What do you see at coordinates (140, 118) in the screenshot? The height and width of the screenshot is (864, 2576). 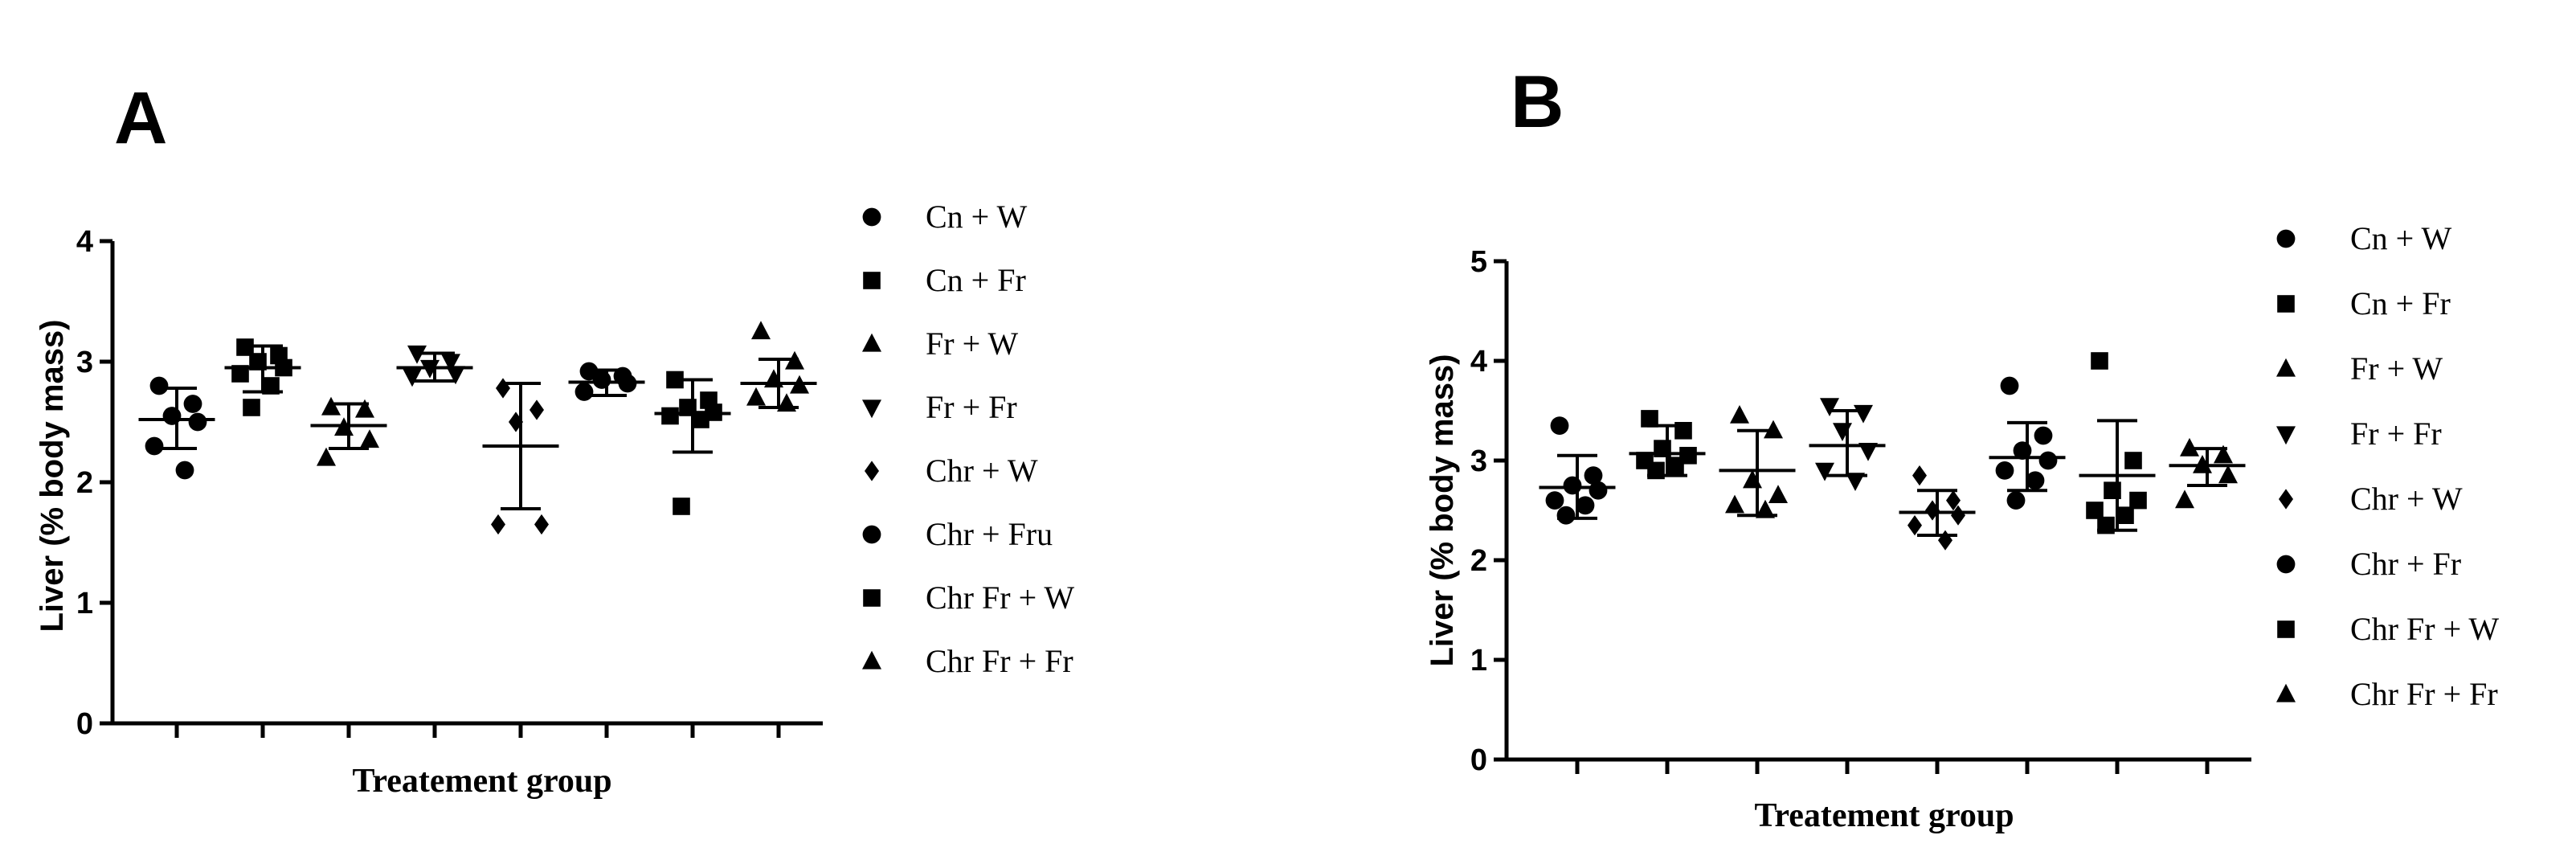 I see `panel-letter-a: A` at bounding box center [140, 118].